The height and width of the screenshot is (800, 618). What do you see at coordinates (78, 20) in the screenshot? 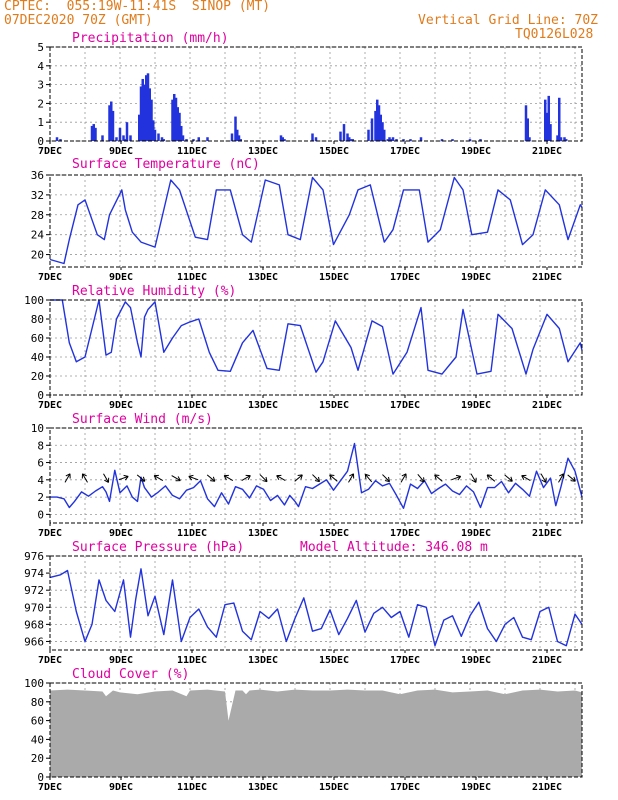
I see `header-date: 07DEC2020 70Z (GMT)` at bounding box center [78, 20].